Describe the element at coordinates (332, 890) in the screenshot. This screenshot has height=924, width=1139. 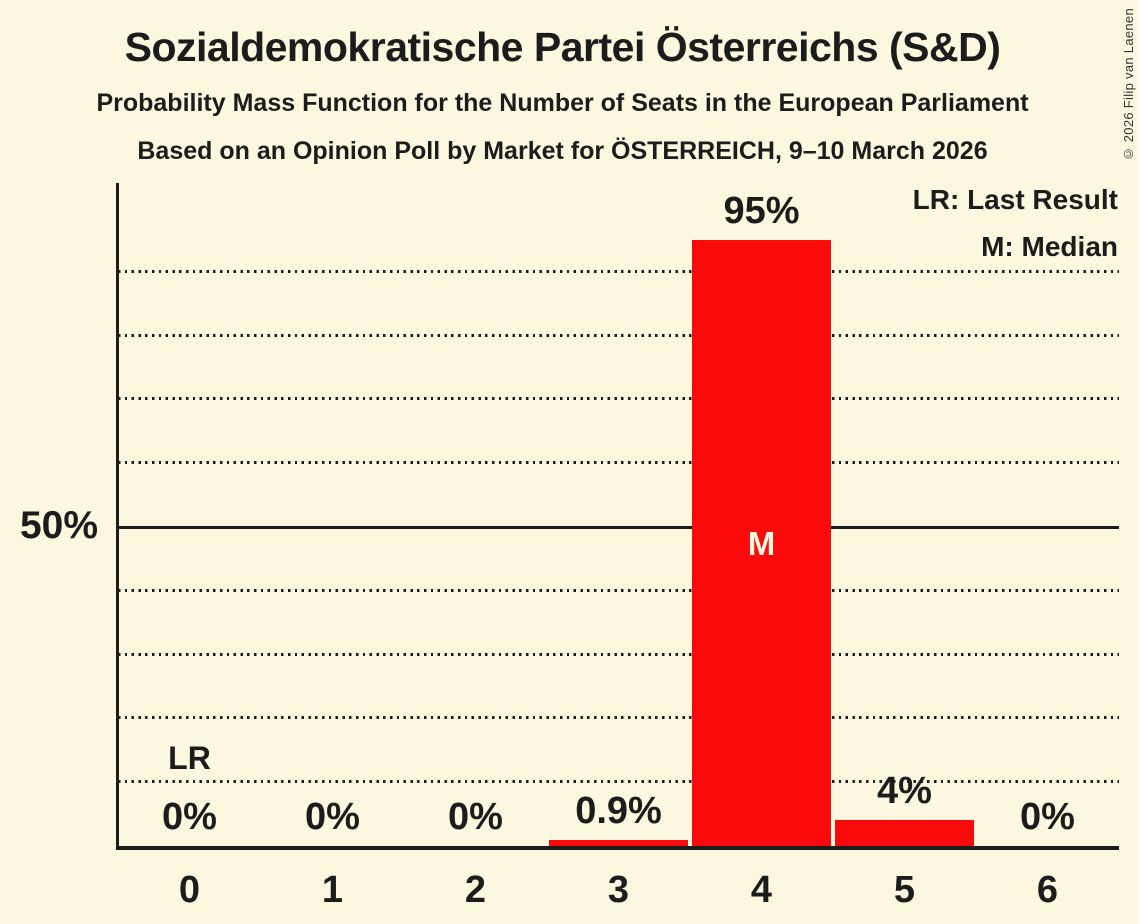
I see `x-tick-label-1: 1` at that location.